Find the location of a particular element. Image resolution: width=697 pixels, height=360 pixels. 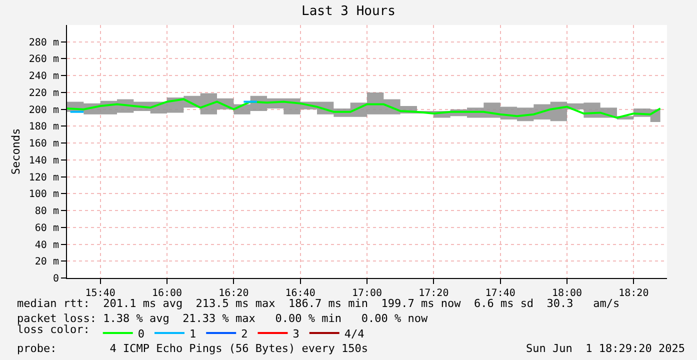

x-tick-label: 15:40 is located at coordinates (100, 293).